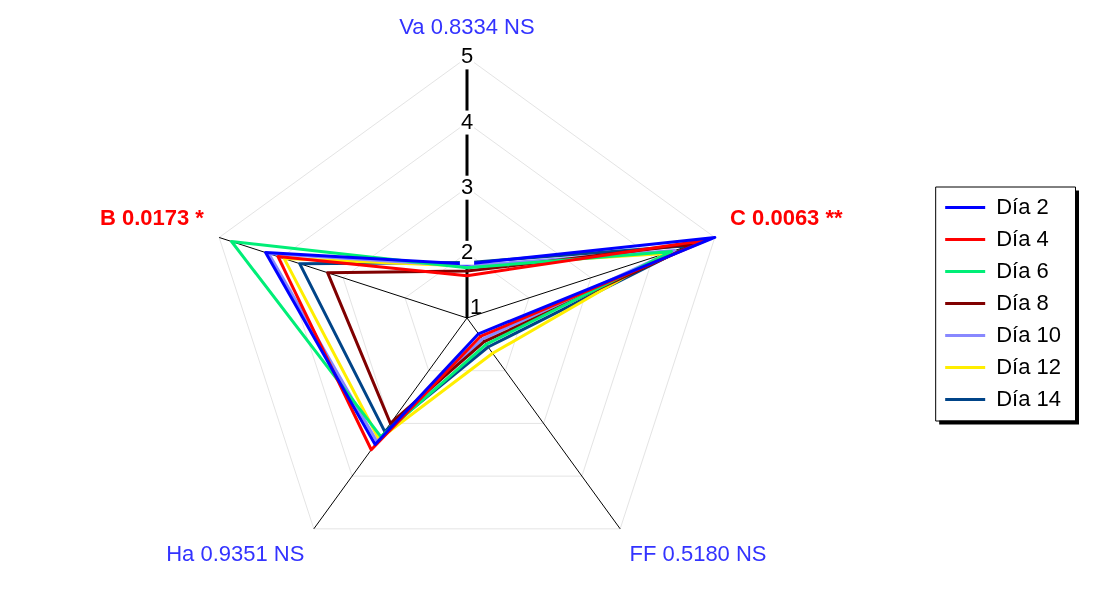 The height and width of the screenshot is (607, 1095). Describe the element at coordinates (476, 307) in the screenshot. I see `y-tick-label: 1` at that location.